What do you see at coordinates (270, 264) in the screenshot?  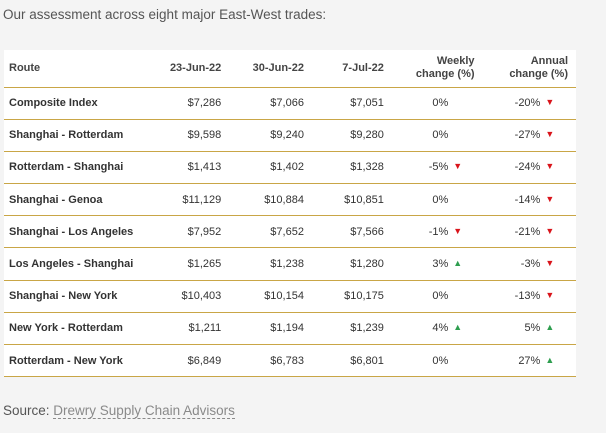 I see `rate-date-2: $1,238` at bounding box center [270, 264].